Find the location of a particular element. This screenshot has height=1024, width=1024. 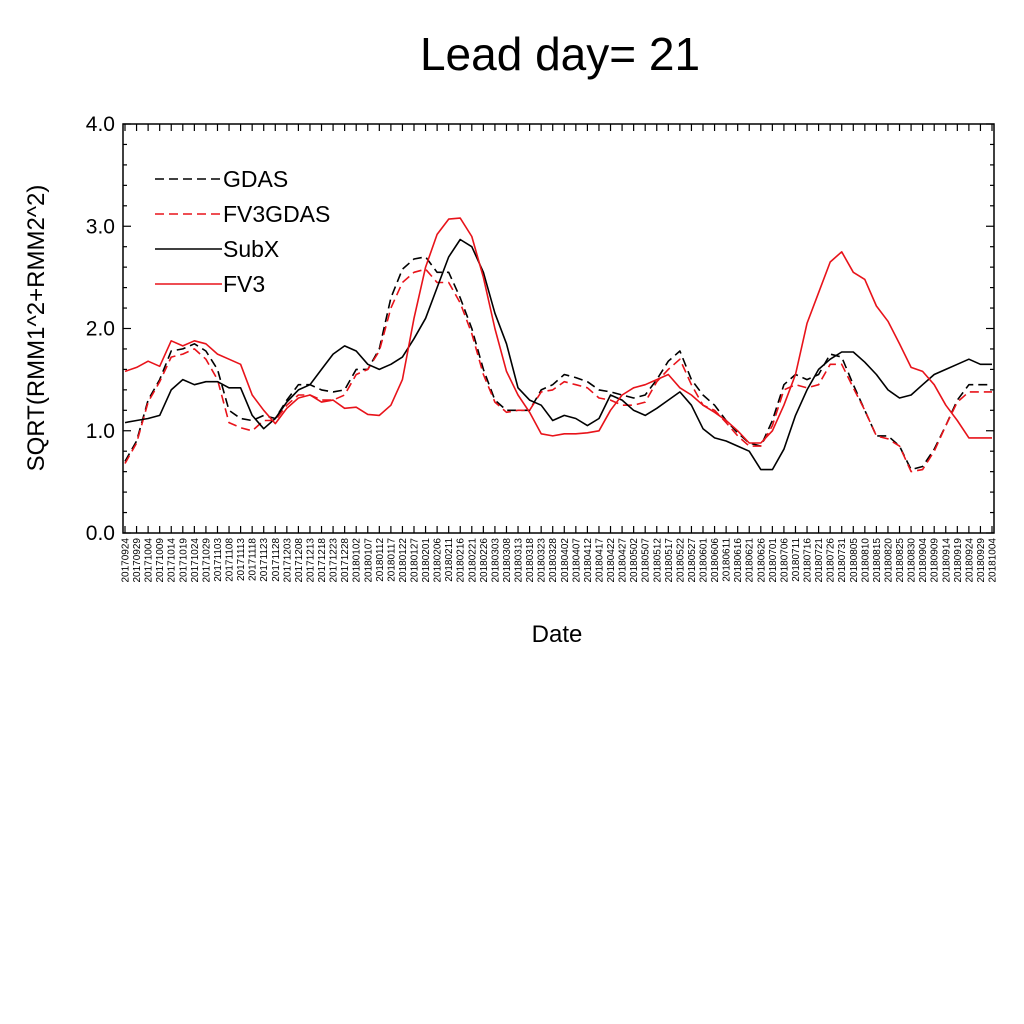

x-tick-label: 20180726 is located at coordinates (831, 560).